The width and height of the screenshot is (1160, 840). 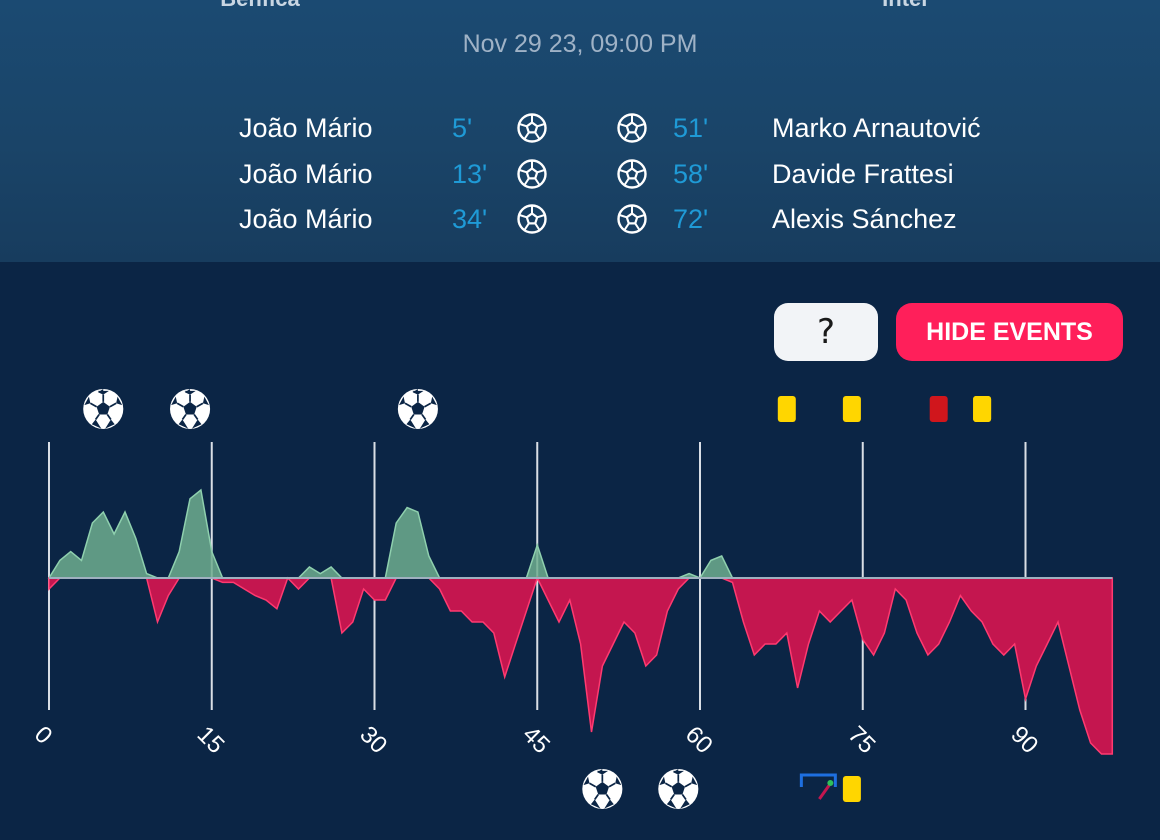 I want to click on home-goal-minute: 34', so click(x=470, y=219).